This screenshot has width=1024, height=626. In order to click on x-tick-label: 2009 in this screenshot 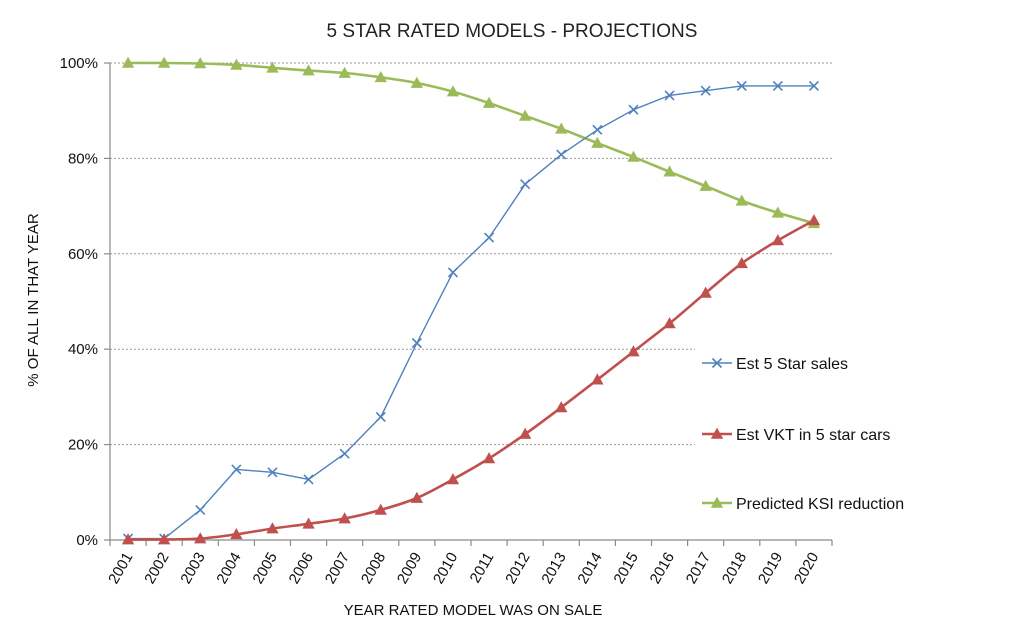, I will do `click(409, 568)`.